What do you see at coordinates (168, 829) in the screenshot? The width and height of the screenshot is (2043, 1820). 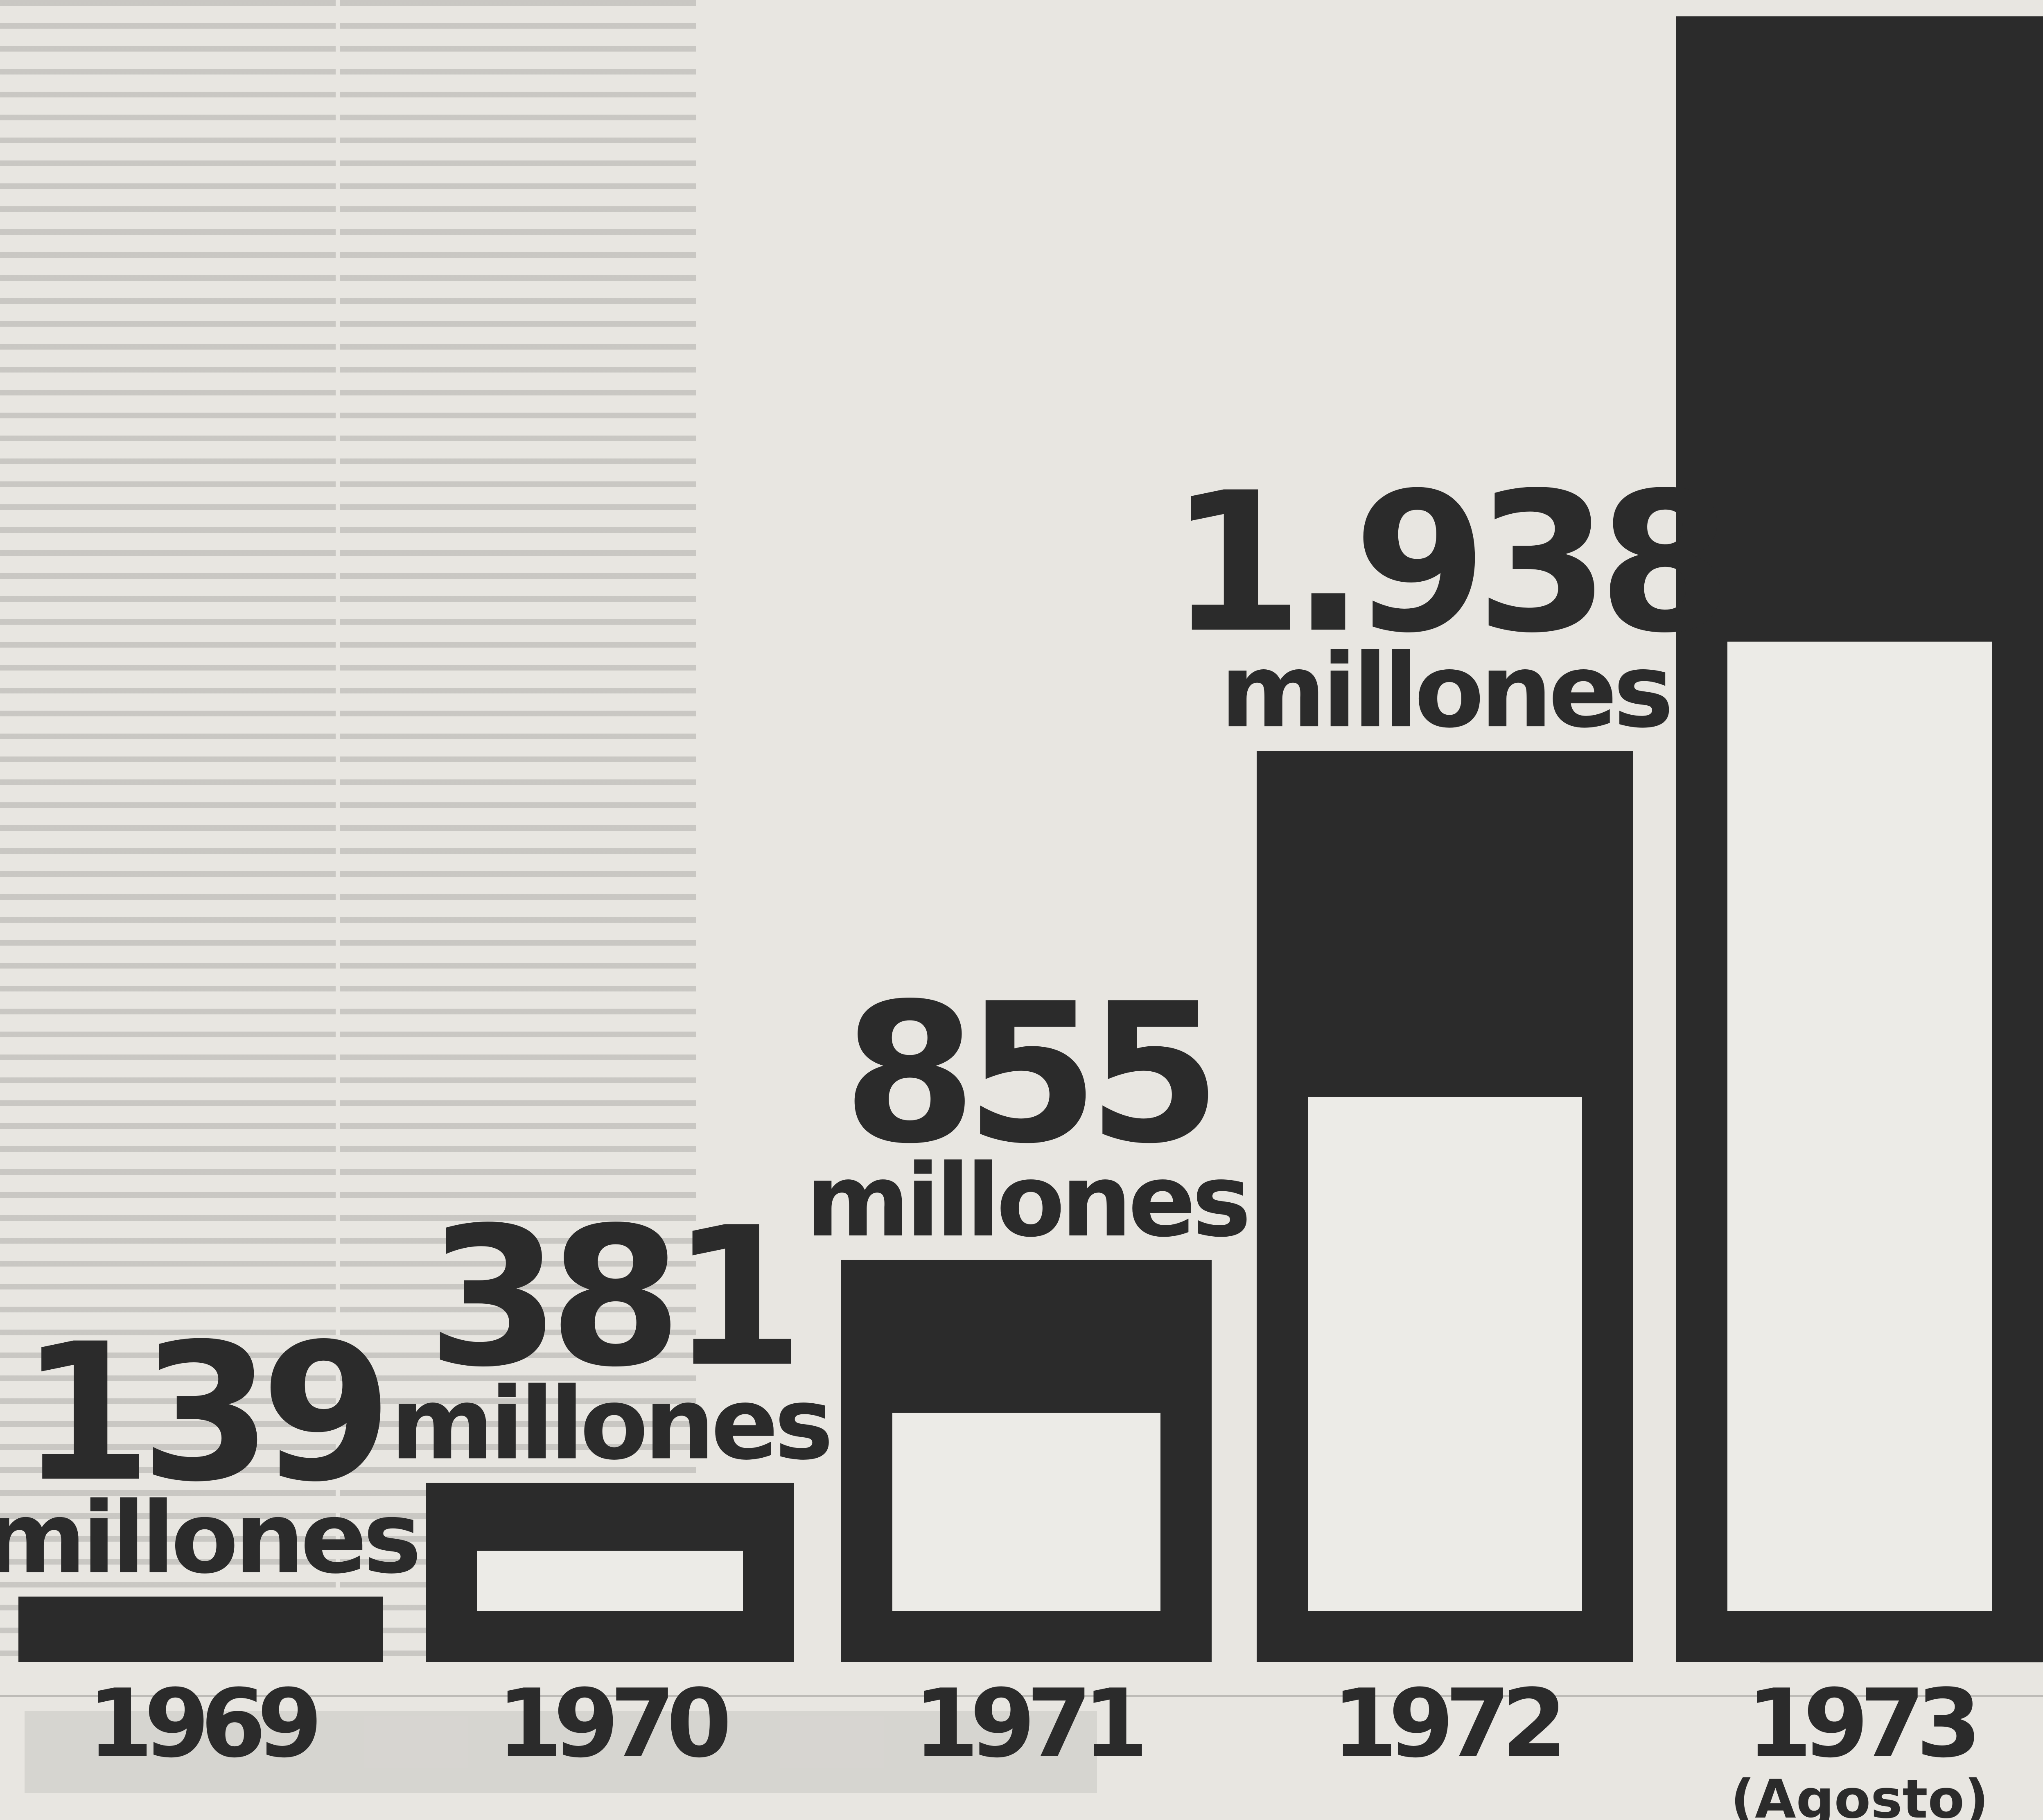 I see `background-text-column-left` at bounding box center [168, 829].